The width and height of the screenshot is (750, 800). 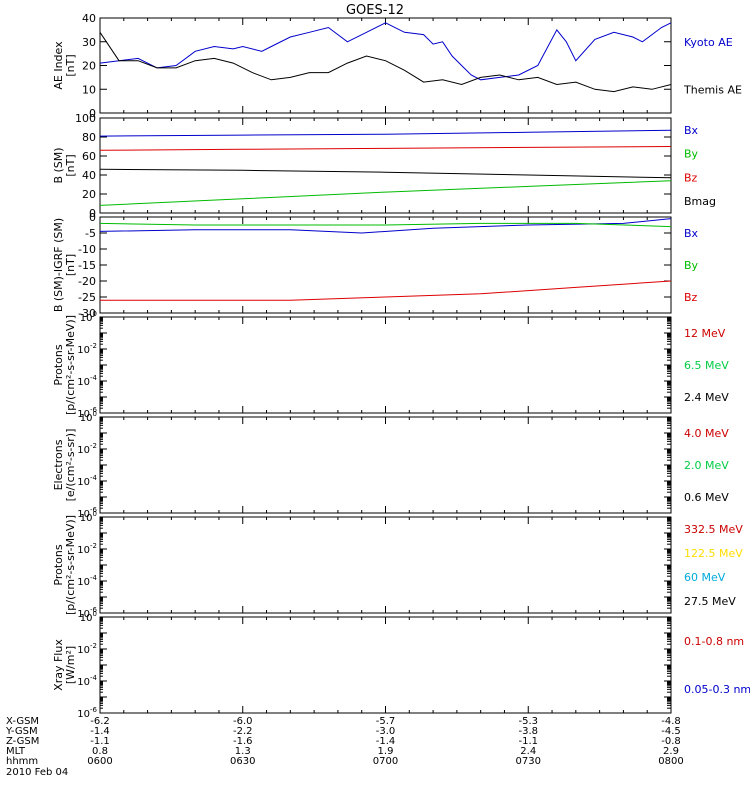 I want to click on series-label: 27.5 MeV, so click(x=710, y=601).